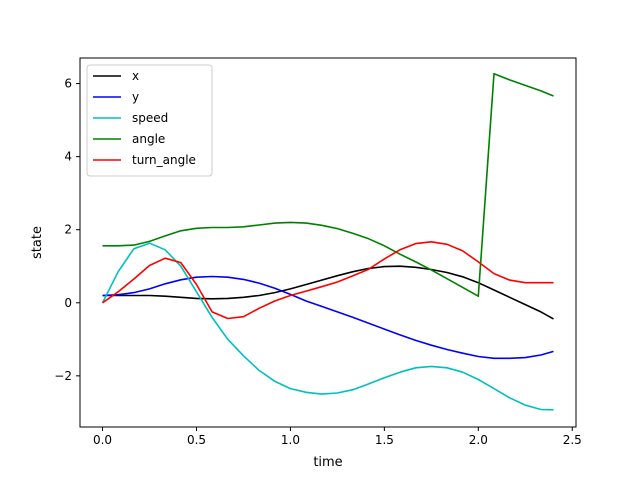 This screenshot has width=640, height=484. Describe the element at coordinates (68, 303) in the screenshot. I see `y-tick-label: 0` at that location.